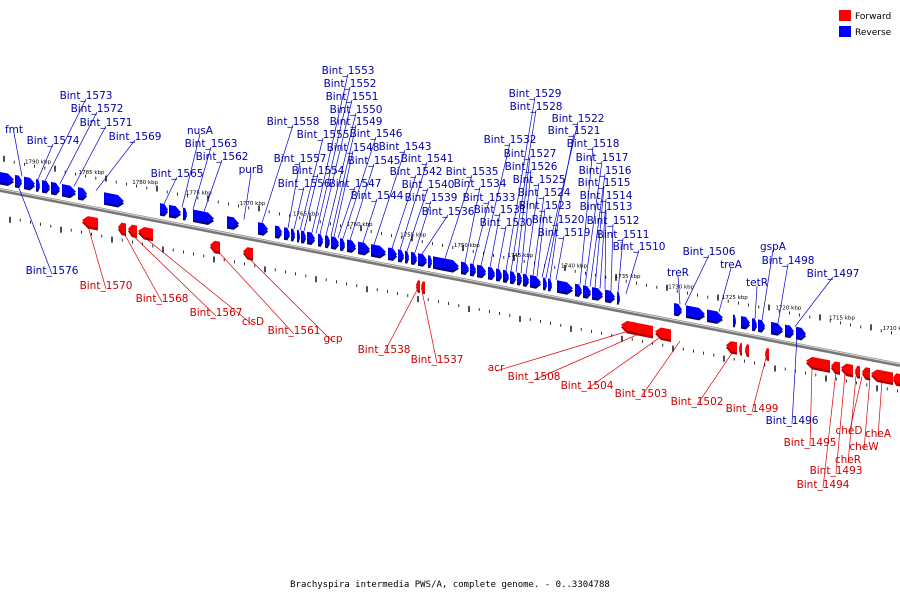 This screenshot has width=900, height=600. Describe the element at coordinates (520, 256) in the screenshot. I see `kbp-scale-label: 1745 kbp` at that location.